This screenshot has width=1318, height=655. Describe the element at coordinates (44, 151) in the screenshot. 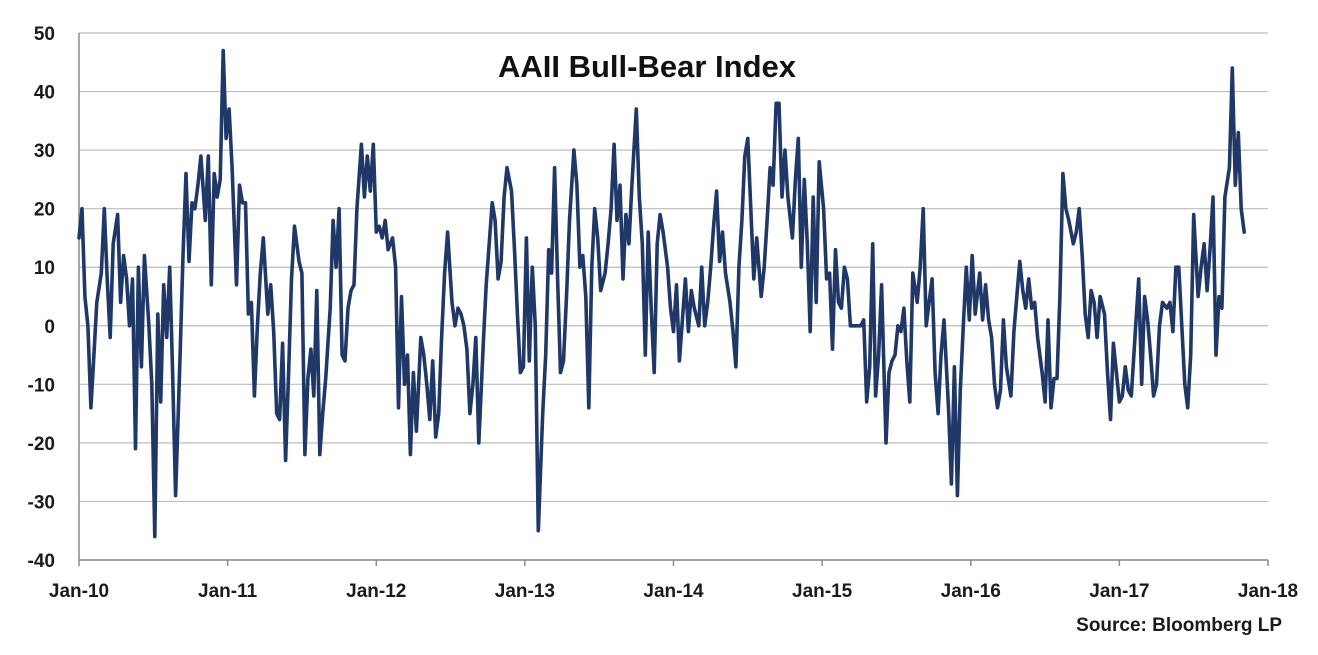

I see `y-tick-label: 30` at that location.